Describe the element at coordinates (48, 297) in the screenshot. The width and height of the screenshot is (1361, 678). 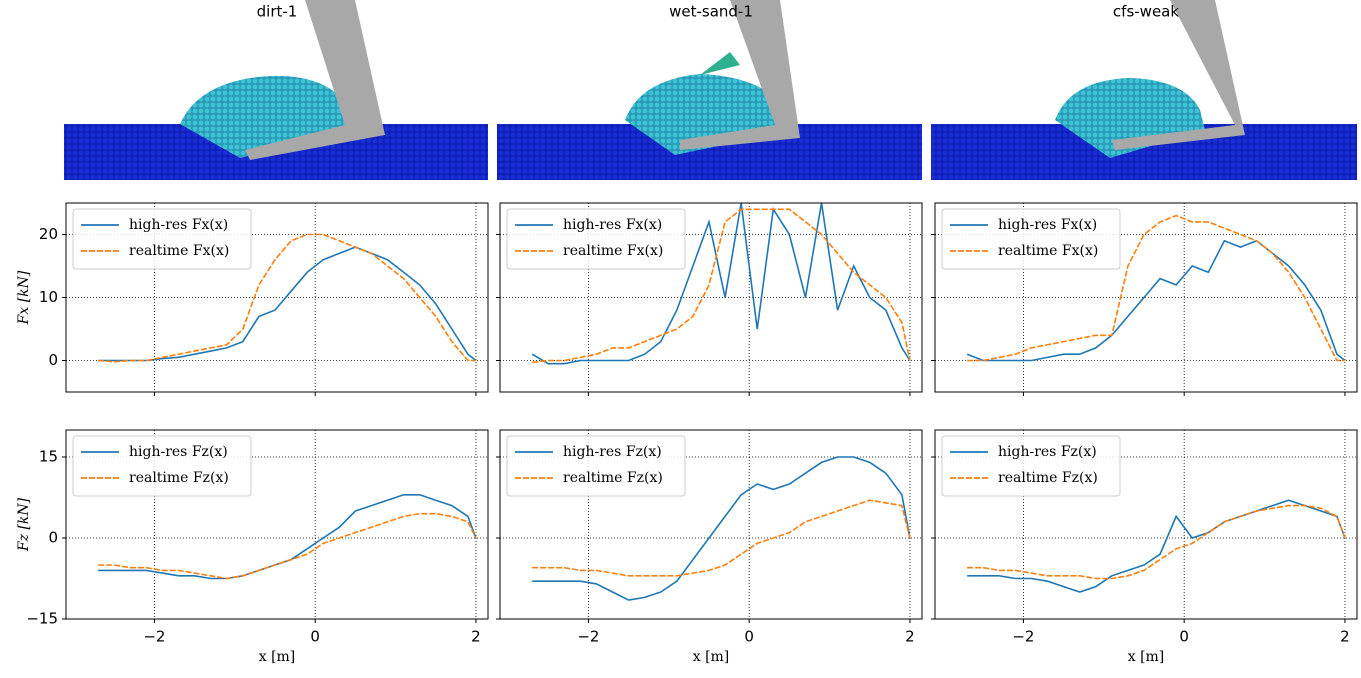
I see `y-tick-label: 10` at that location.